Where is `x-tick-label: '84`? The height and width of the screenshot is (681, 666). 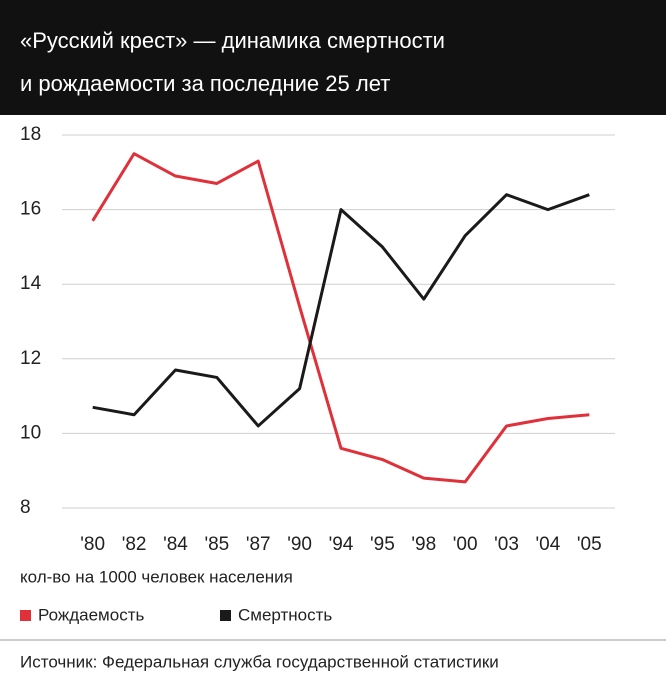
x-tick-label: '84 is located at coordinates (175, 544).